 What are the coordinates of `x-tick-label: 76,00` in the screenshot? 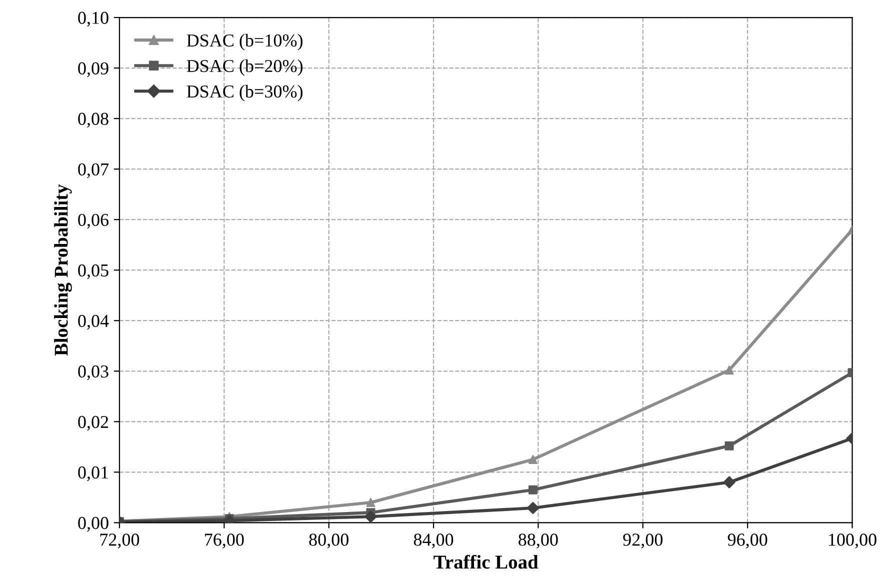 It's located at (224, 541).